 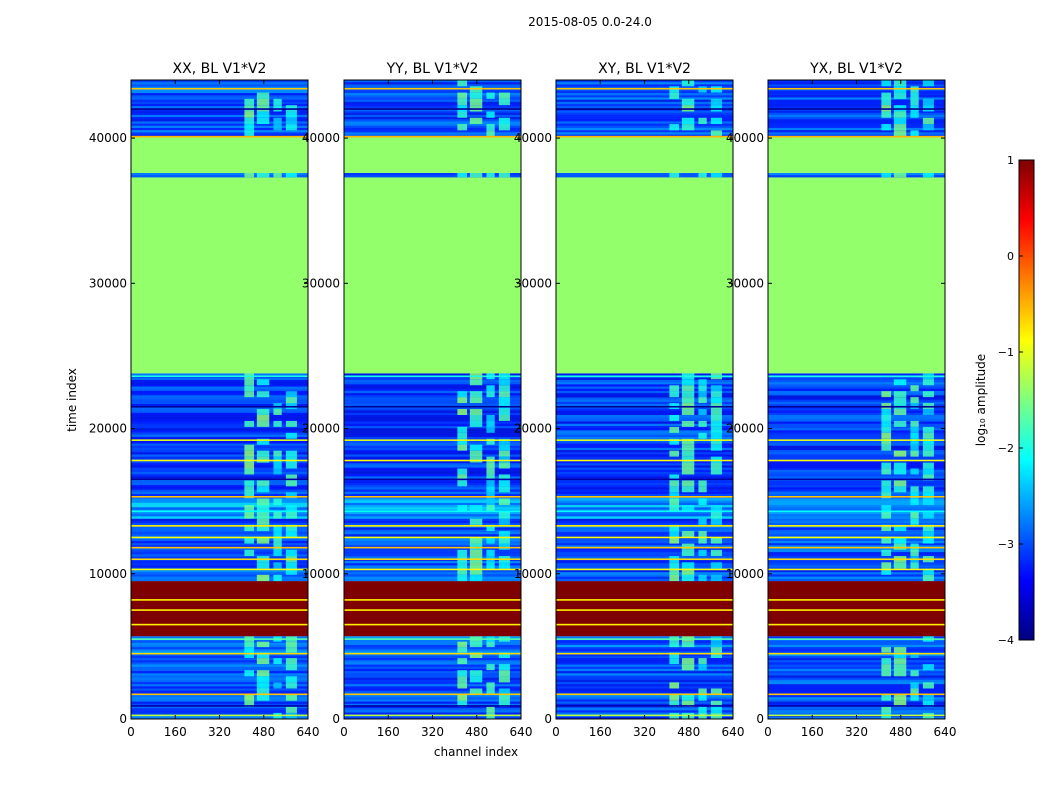 I want to click on y-tick-label: 0, so click(x=760, y=719).